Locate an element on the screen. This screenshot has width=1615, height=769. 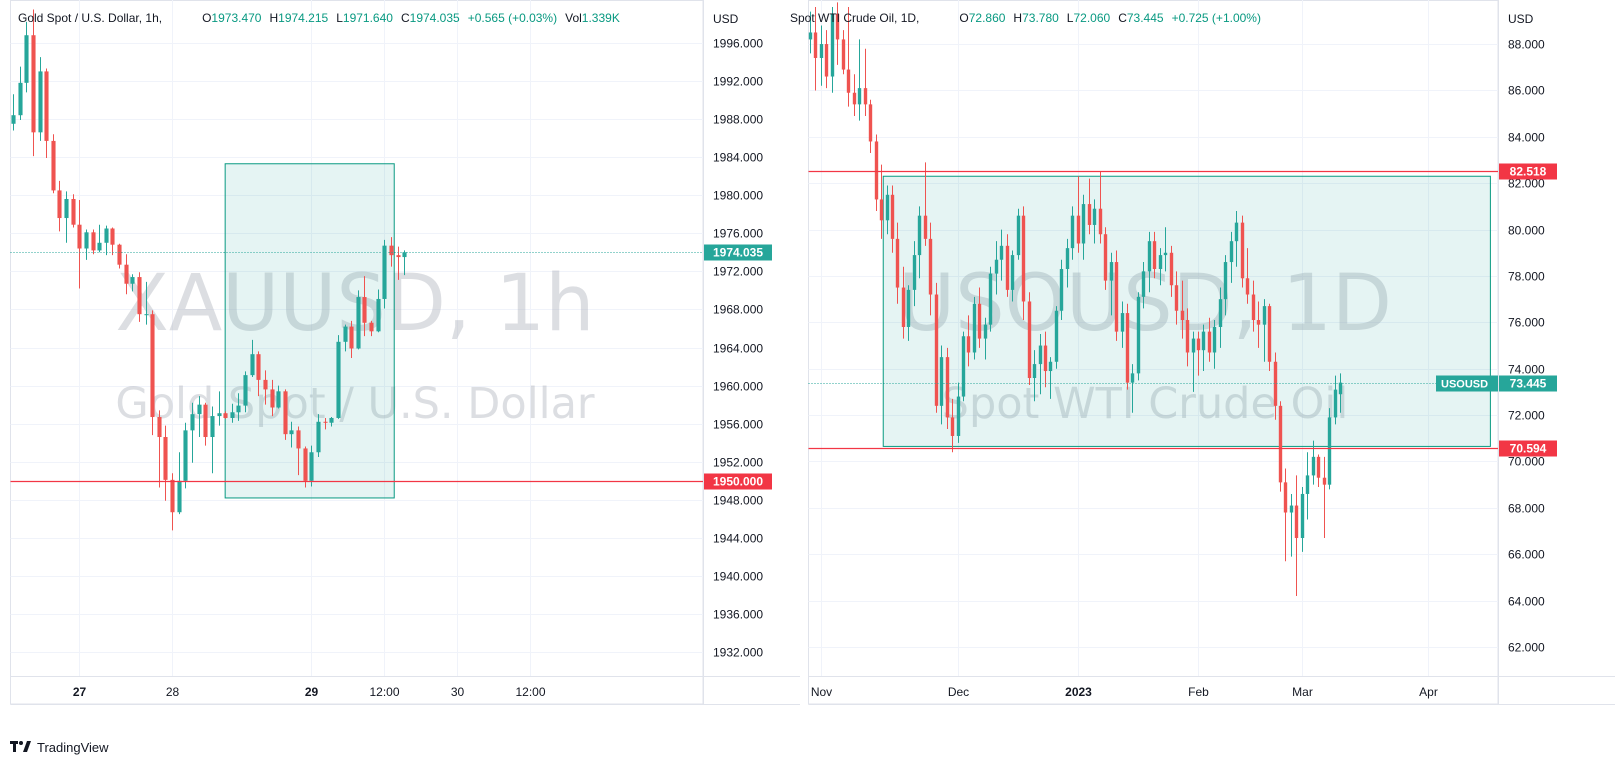
gold-open-value: 1973.470 is located at coordinates (236, 18).